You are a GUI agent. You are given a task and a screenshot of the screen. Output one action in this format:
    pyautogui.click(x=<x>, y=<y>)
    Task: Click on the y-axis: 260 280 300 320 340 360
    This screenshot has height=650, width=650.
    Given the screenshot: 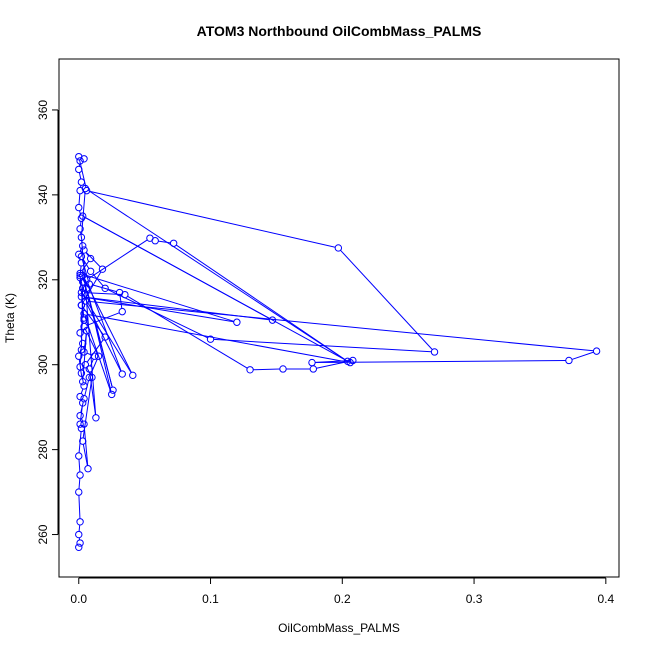 What is the action you would take?
    pyautogui.click(x=47, y=322)
    